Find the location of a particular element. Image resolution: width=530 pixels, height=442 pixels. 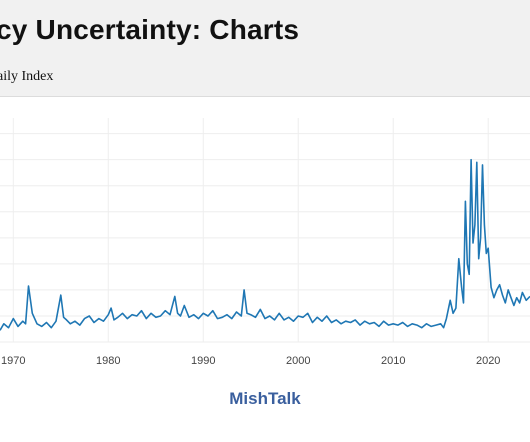

x-axis-ticks: 1970 1980 1990 2000 2010 2020 is located at coordinates (250, 361).